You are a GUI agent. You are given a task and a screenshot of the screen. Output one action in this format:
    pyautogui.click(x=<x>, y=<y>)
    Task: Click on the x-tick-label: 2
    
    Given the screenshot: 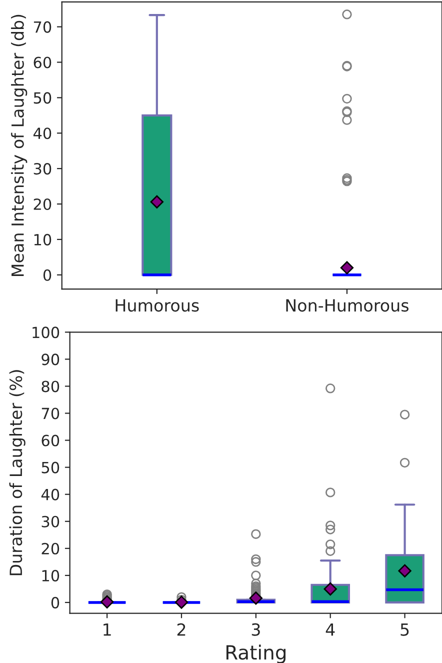 What is the action you would take?
    pyautogui.click(x=181, y=629)
    